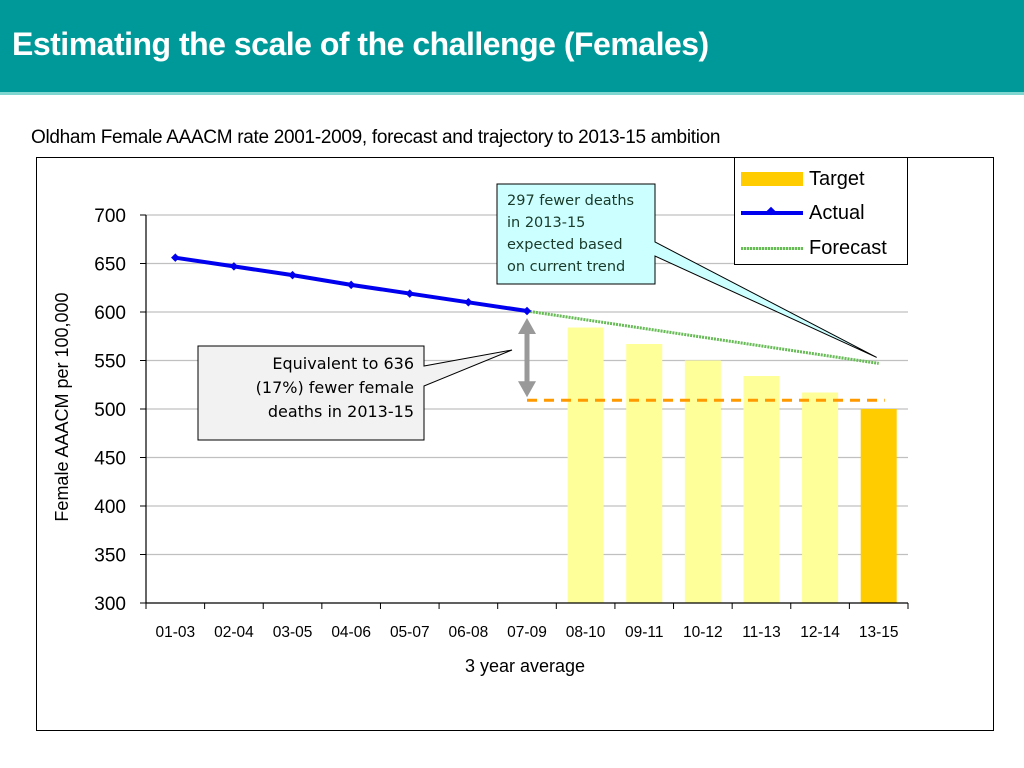 This screenshot has width=1024, height=768. What do you see at coordinates (878, 506) in the screenshot?
I see `bar-target` at bounding box center [878, 506].